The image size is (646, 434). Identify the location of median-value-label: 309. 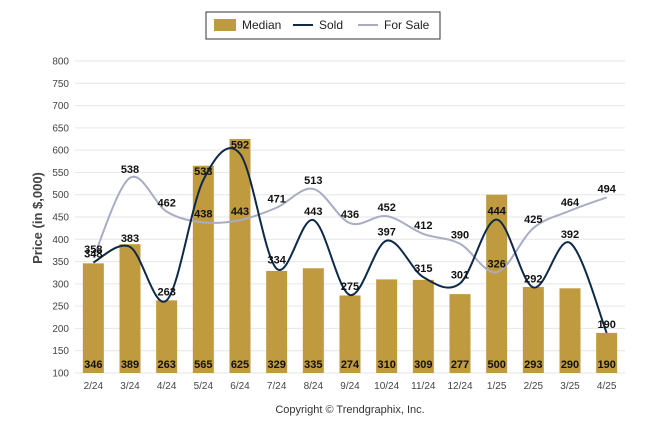
(423, 365).